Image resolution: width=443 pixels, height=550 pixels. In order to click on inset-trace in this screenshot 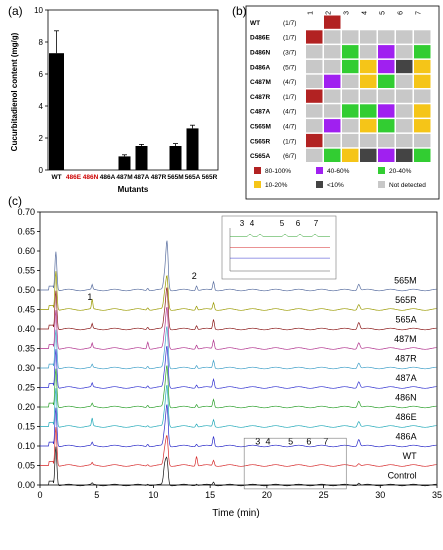, I will do `click(280, 235)`.